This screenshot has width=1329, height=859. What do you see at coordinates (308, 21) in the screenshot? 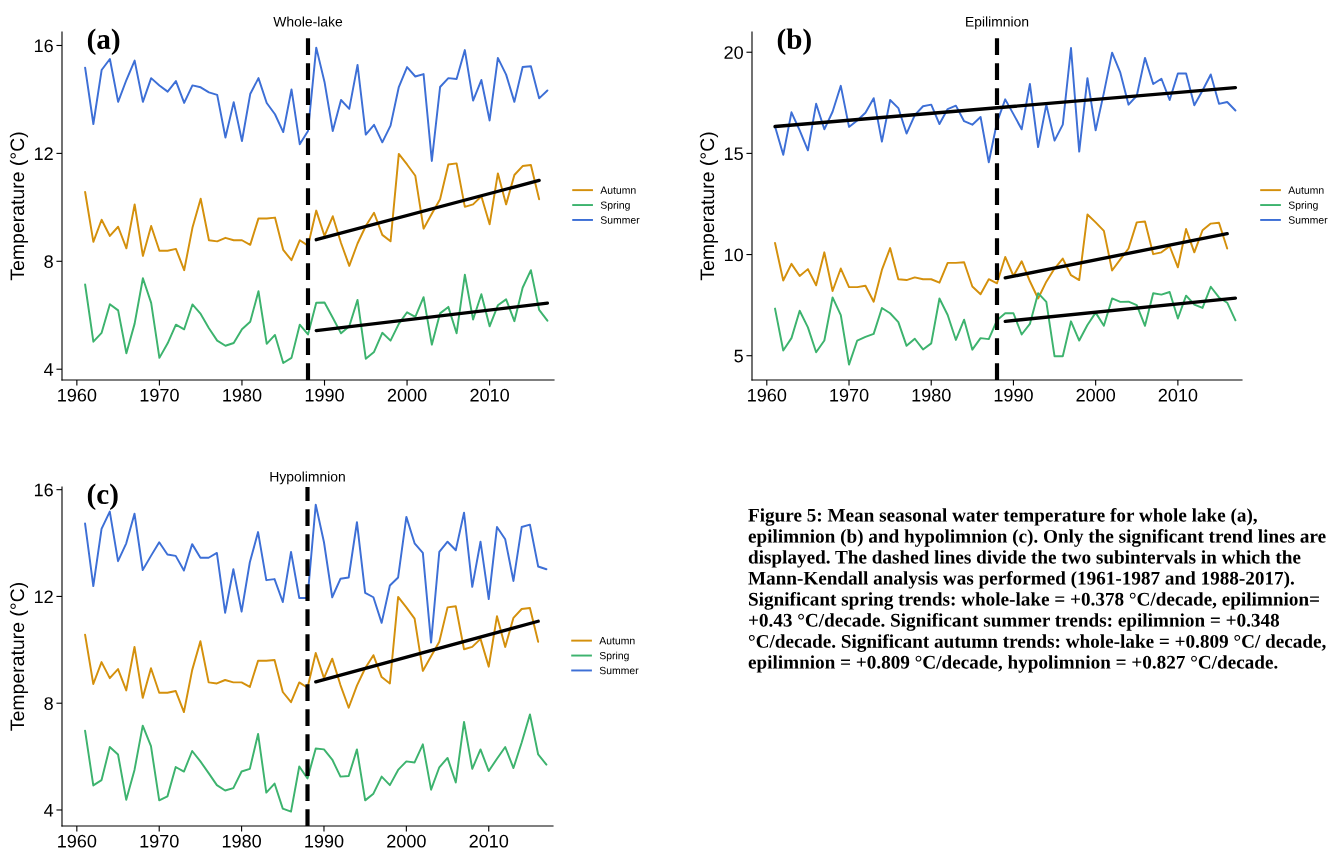
I see `chart-title: Whole-lake` at bounding box center [308, 21].